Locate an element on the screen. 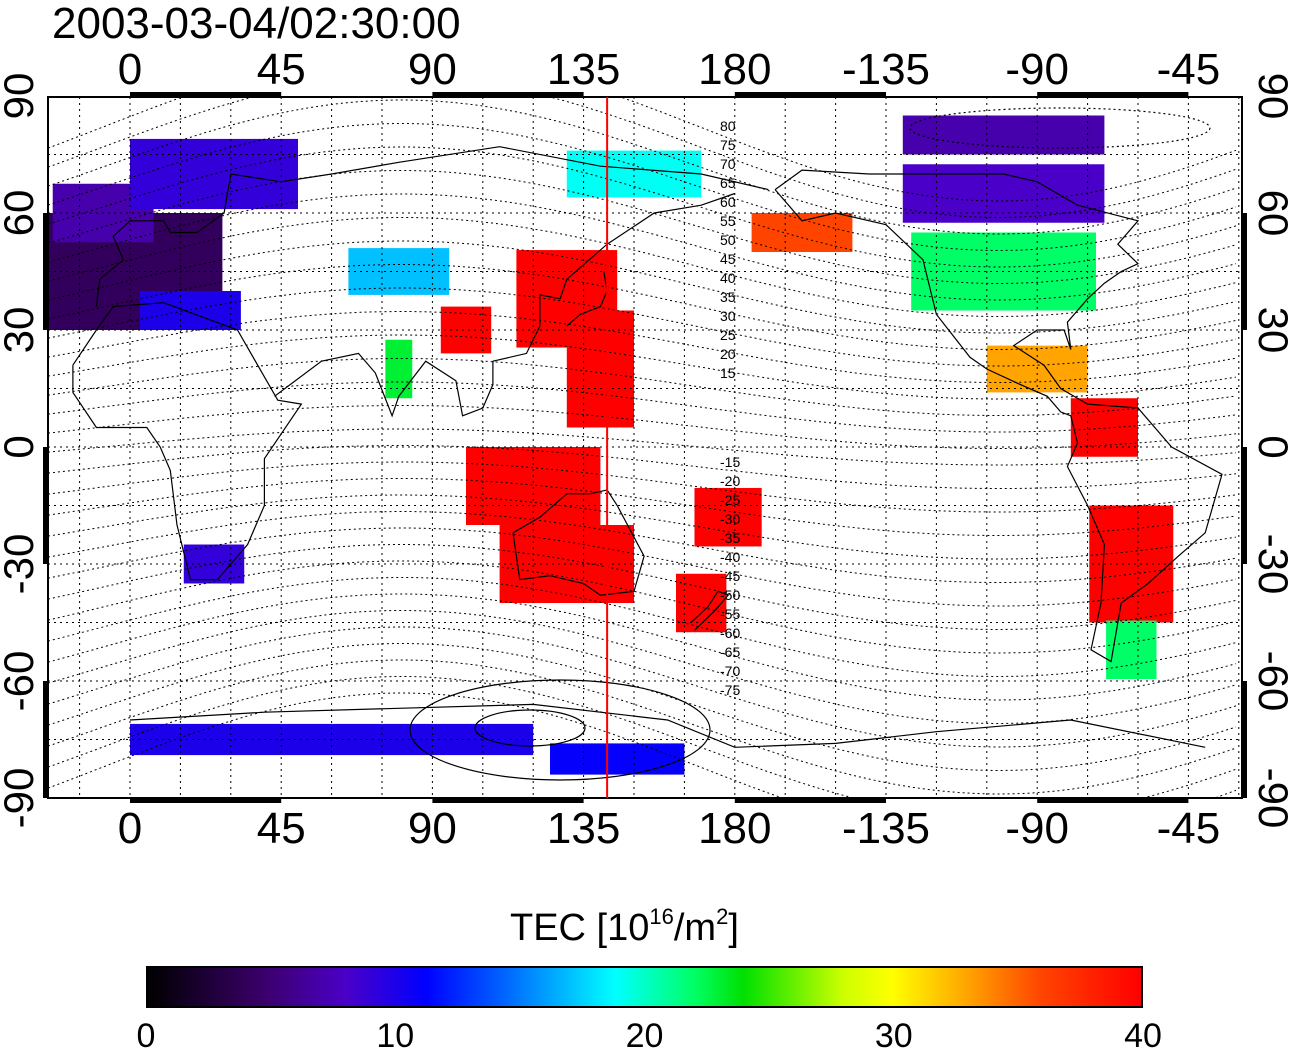 Image resolution: width=1292 pixels, height=1057 pixels. x-tick-label-bottom: 180 is located at coordinates (734, 828).